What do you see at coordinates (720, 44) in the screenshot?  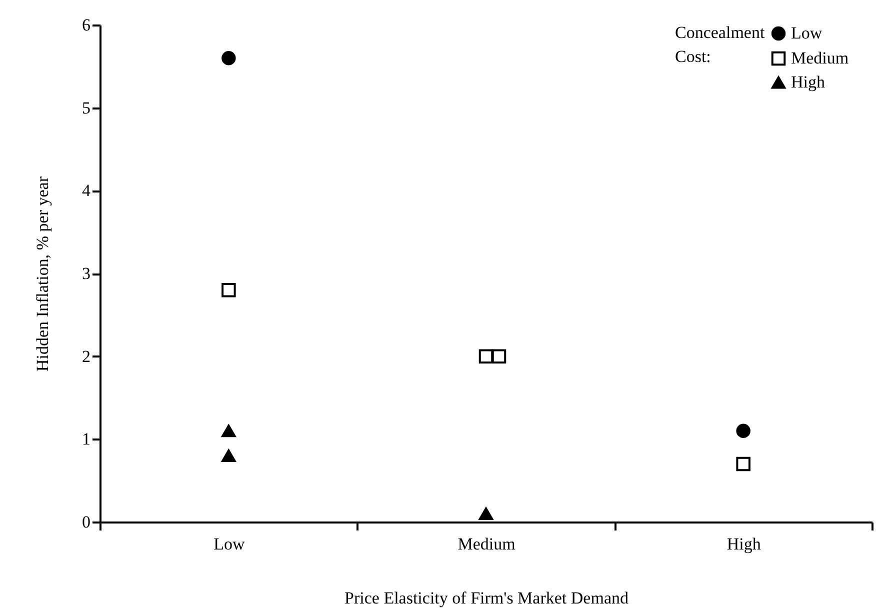 I see `legend-title: Concealment Cost:` at bounding box center [720, 44].